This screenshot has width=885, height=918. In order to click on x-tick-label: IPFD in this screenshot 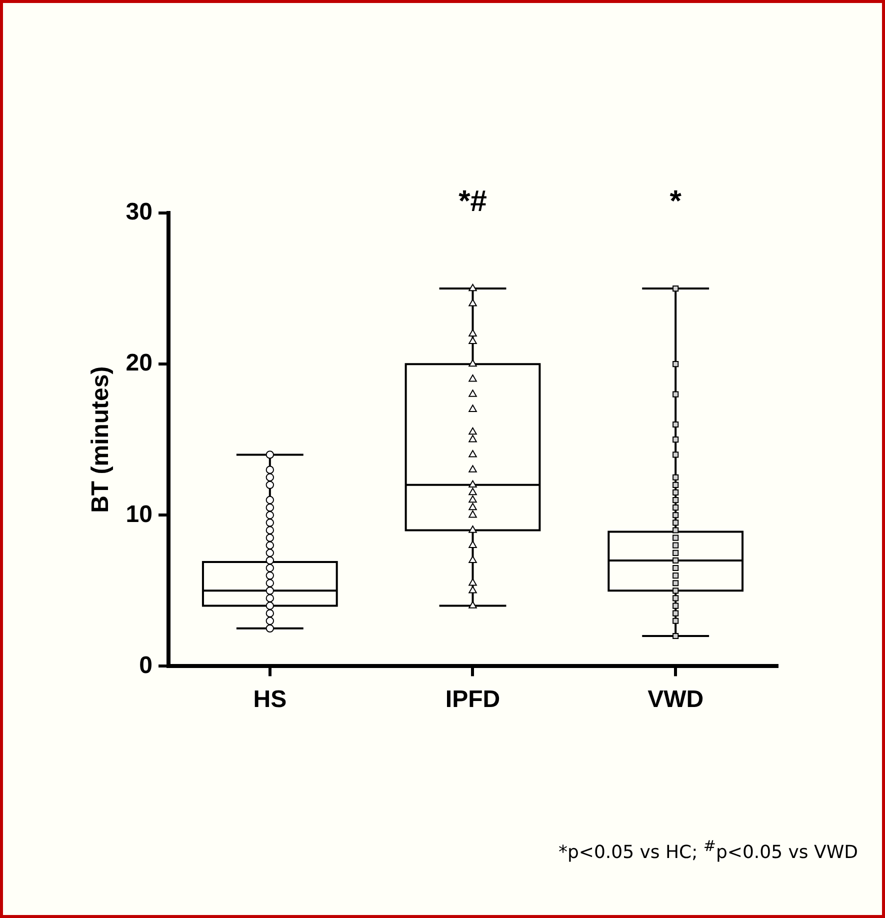, I will do `click(472, 700)`.